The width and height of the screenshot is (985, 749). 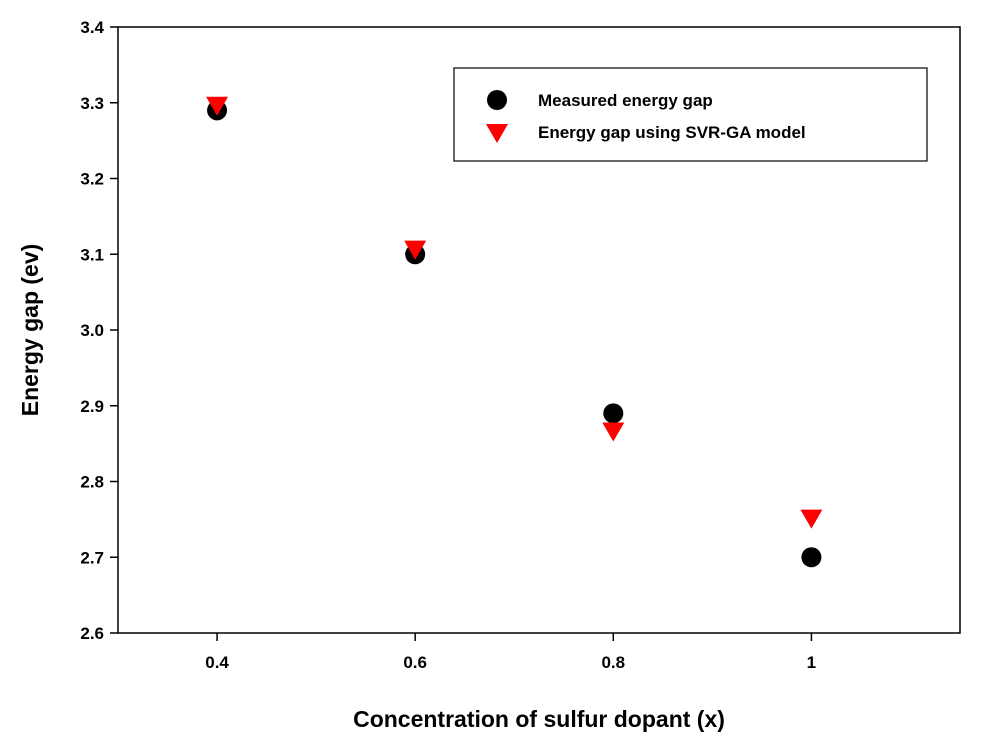 I want to click on y-tick-label: 2.7, so click(x=92, y=557).